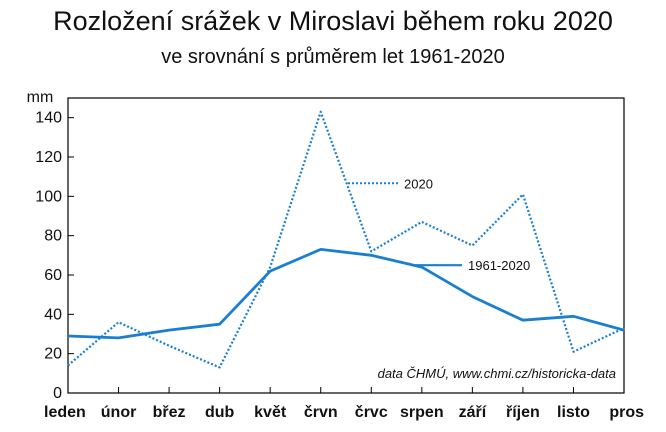  What do you see at coordinates (53, 236) in the screenshot?
I see `y-tick-label: 80` at bounding box center [53, 236].